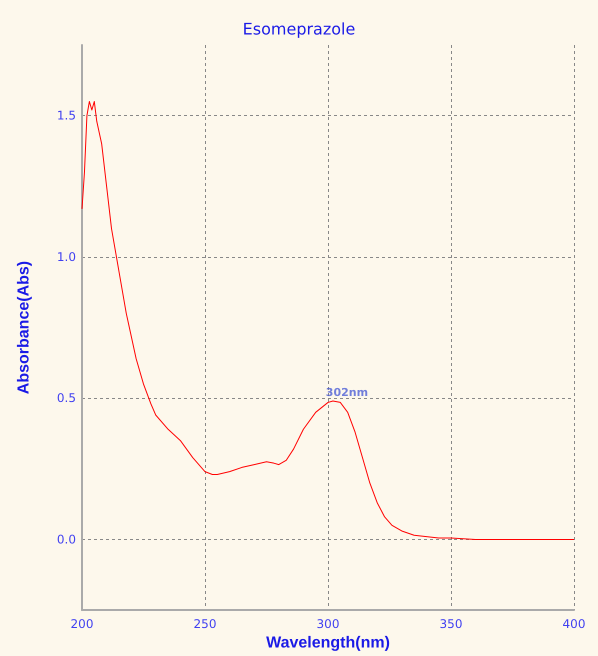 This screenshot has height=656, width=598. I want to click on x-tick-label: 350, so click(451, 624).